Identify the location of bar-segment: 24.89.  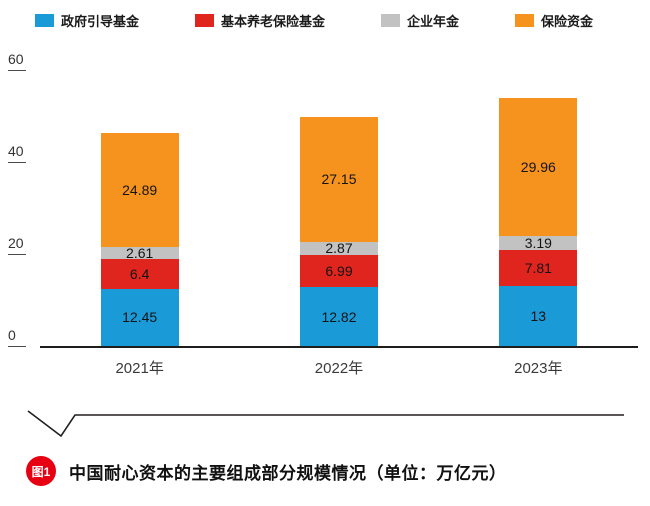
(139, 190).